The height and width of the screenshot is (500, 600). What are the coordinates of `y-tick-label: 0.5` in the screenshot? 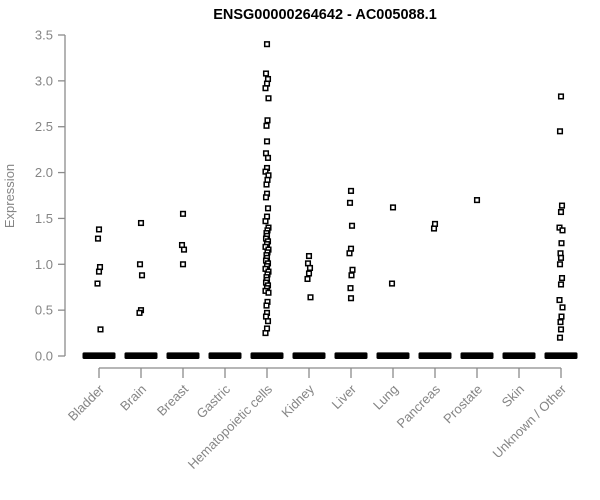 It's located at (44, 310).